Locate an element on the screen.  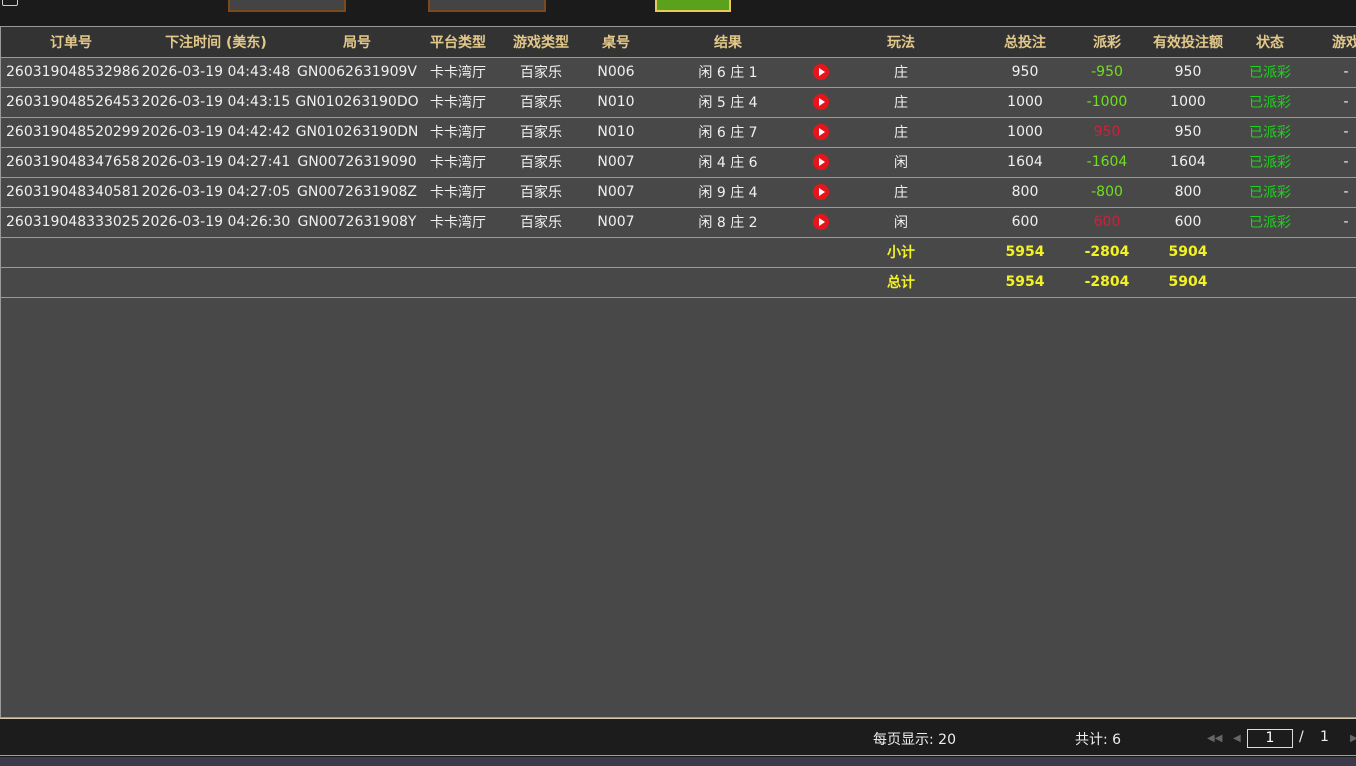
total-bet: 5954 is located at coordinates (1025, 282).